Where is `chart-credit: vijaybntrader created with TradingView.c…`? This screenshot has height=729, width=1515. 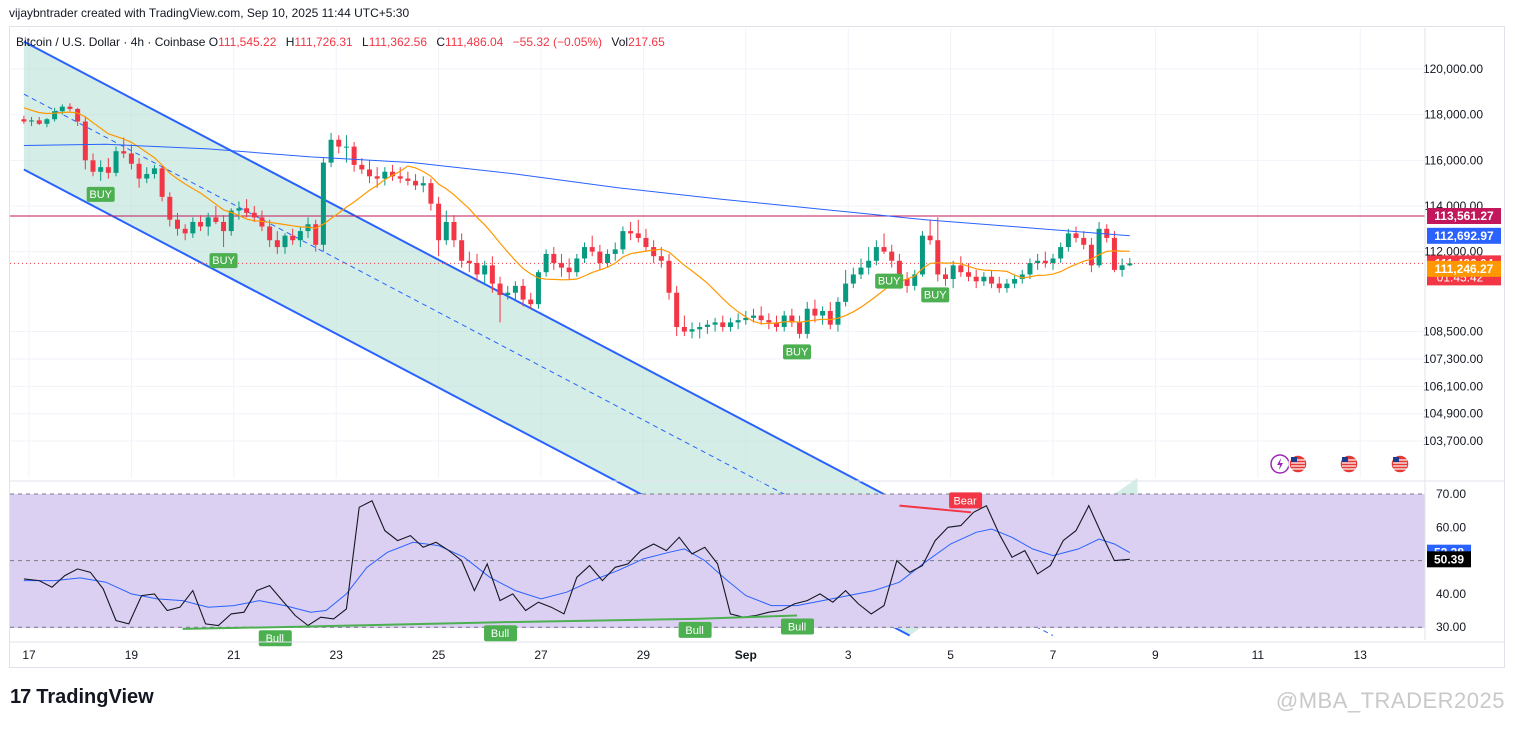 chart-credit: vijaybntrader created with TradingView.c… is located at coordinates (209, 13).